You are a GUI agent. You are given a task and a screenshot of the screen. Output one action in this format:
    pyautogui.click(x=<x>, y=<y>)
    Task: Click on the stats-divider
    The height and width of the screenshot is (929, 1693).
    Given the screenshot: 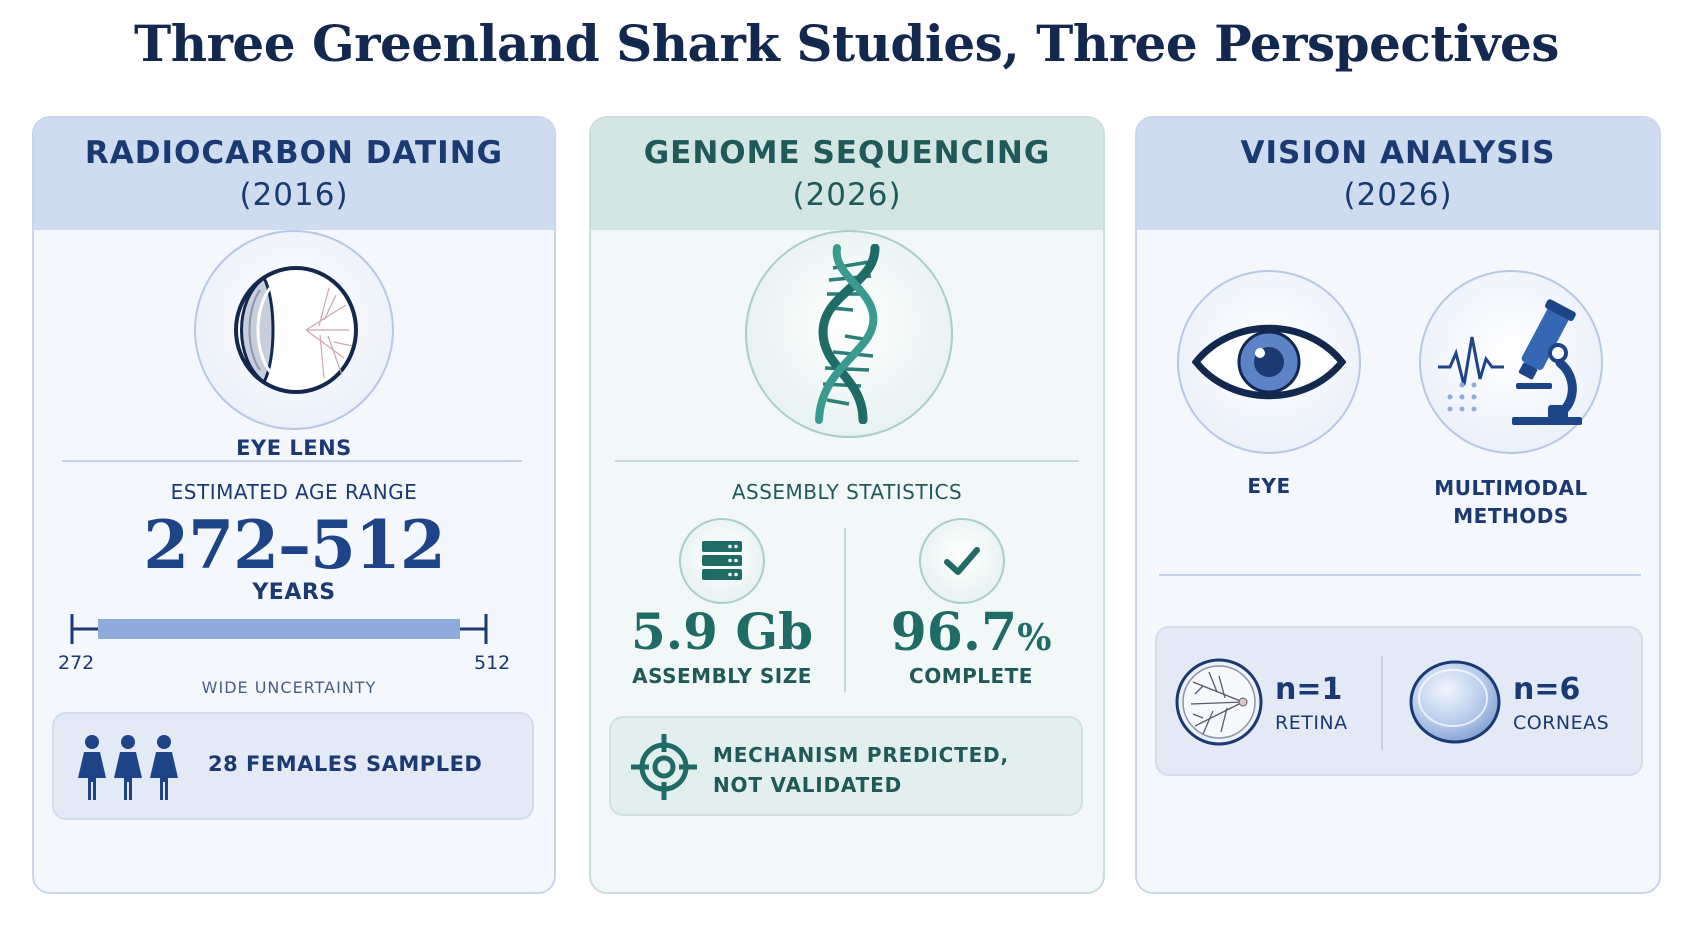 What is the action you would take?
    pyautogui.click(x=845, y=610)
    